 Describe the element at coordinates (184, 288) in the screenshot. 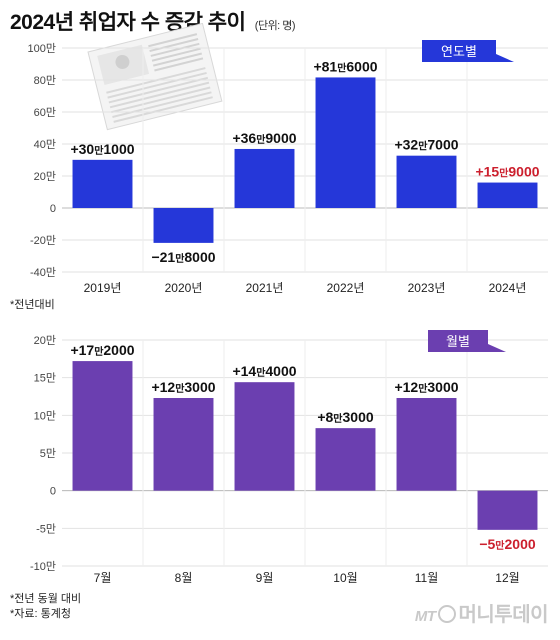

I see `x-tick-label: 2020년` at that location.